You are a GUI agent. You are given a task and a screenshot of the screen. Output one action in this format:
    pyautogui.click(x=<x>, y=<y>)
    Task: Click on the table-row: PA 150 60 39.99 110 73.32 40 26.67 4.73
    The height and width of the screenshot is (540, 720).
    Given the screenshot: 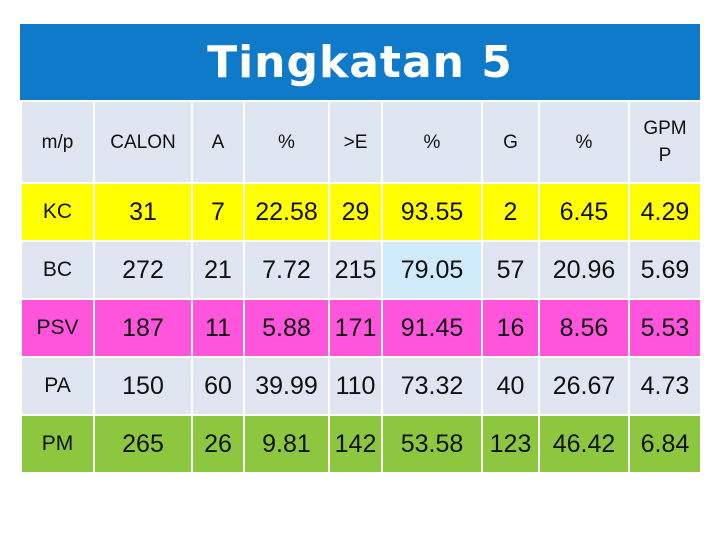 What is the action you would take?
    pyautogui.click(x=361, y=386)
    